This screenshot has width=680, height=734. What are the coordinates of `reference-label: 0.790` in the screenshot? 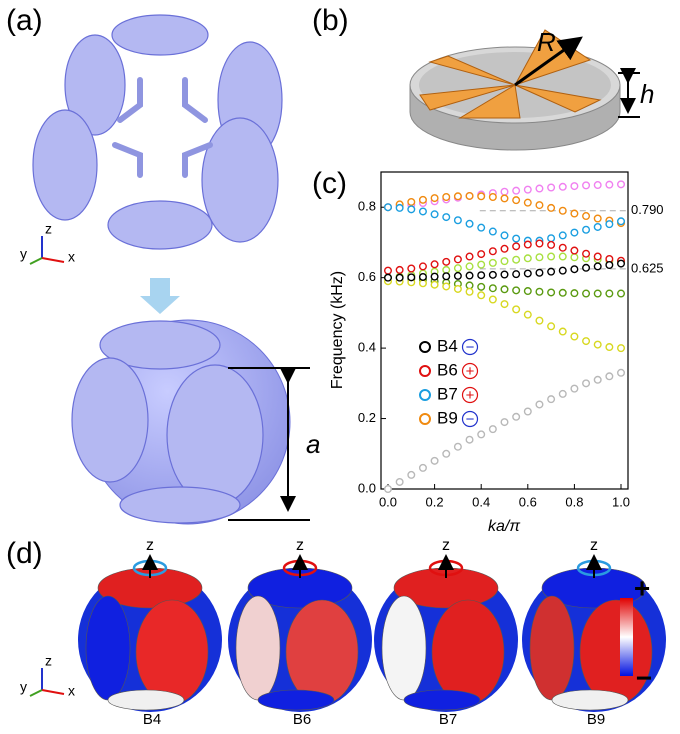 It's located at (647, 209).